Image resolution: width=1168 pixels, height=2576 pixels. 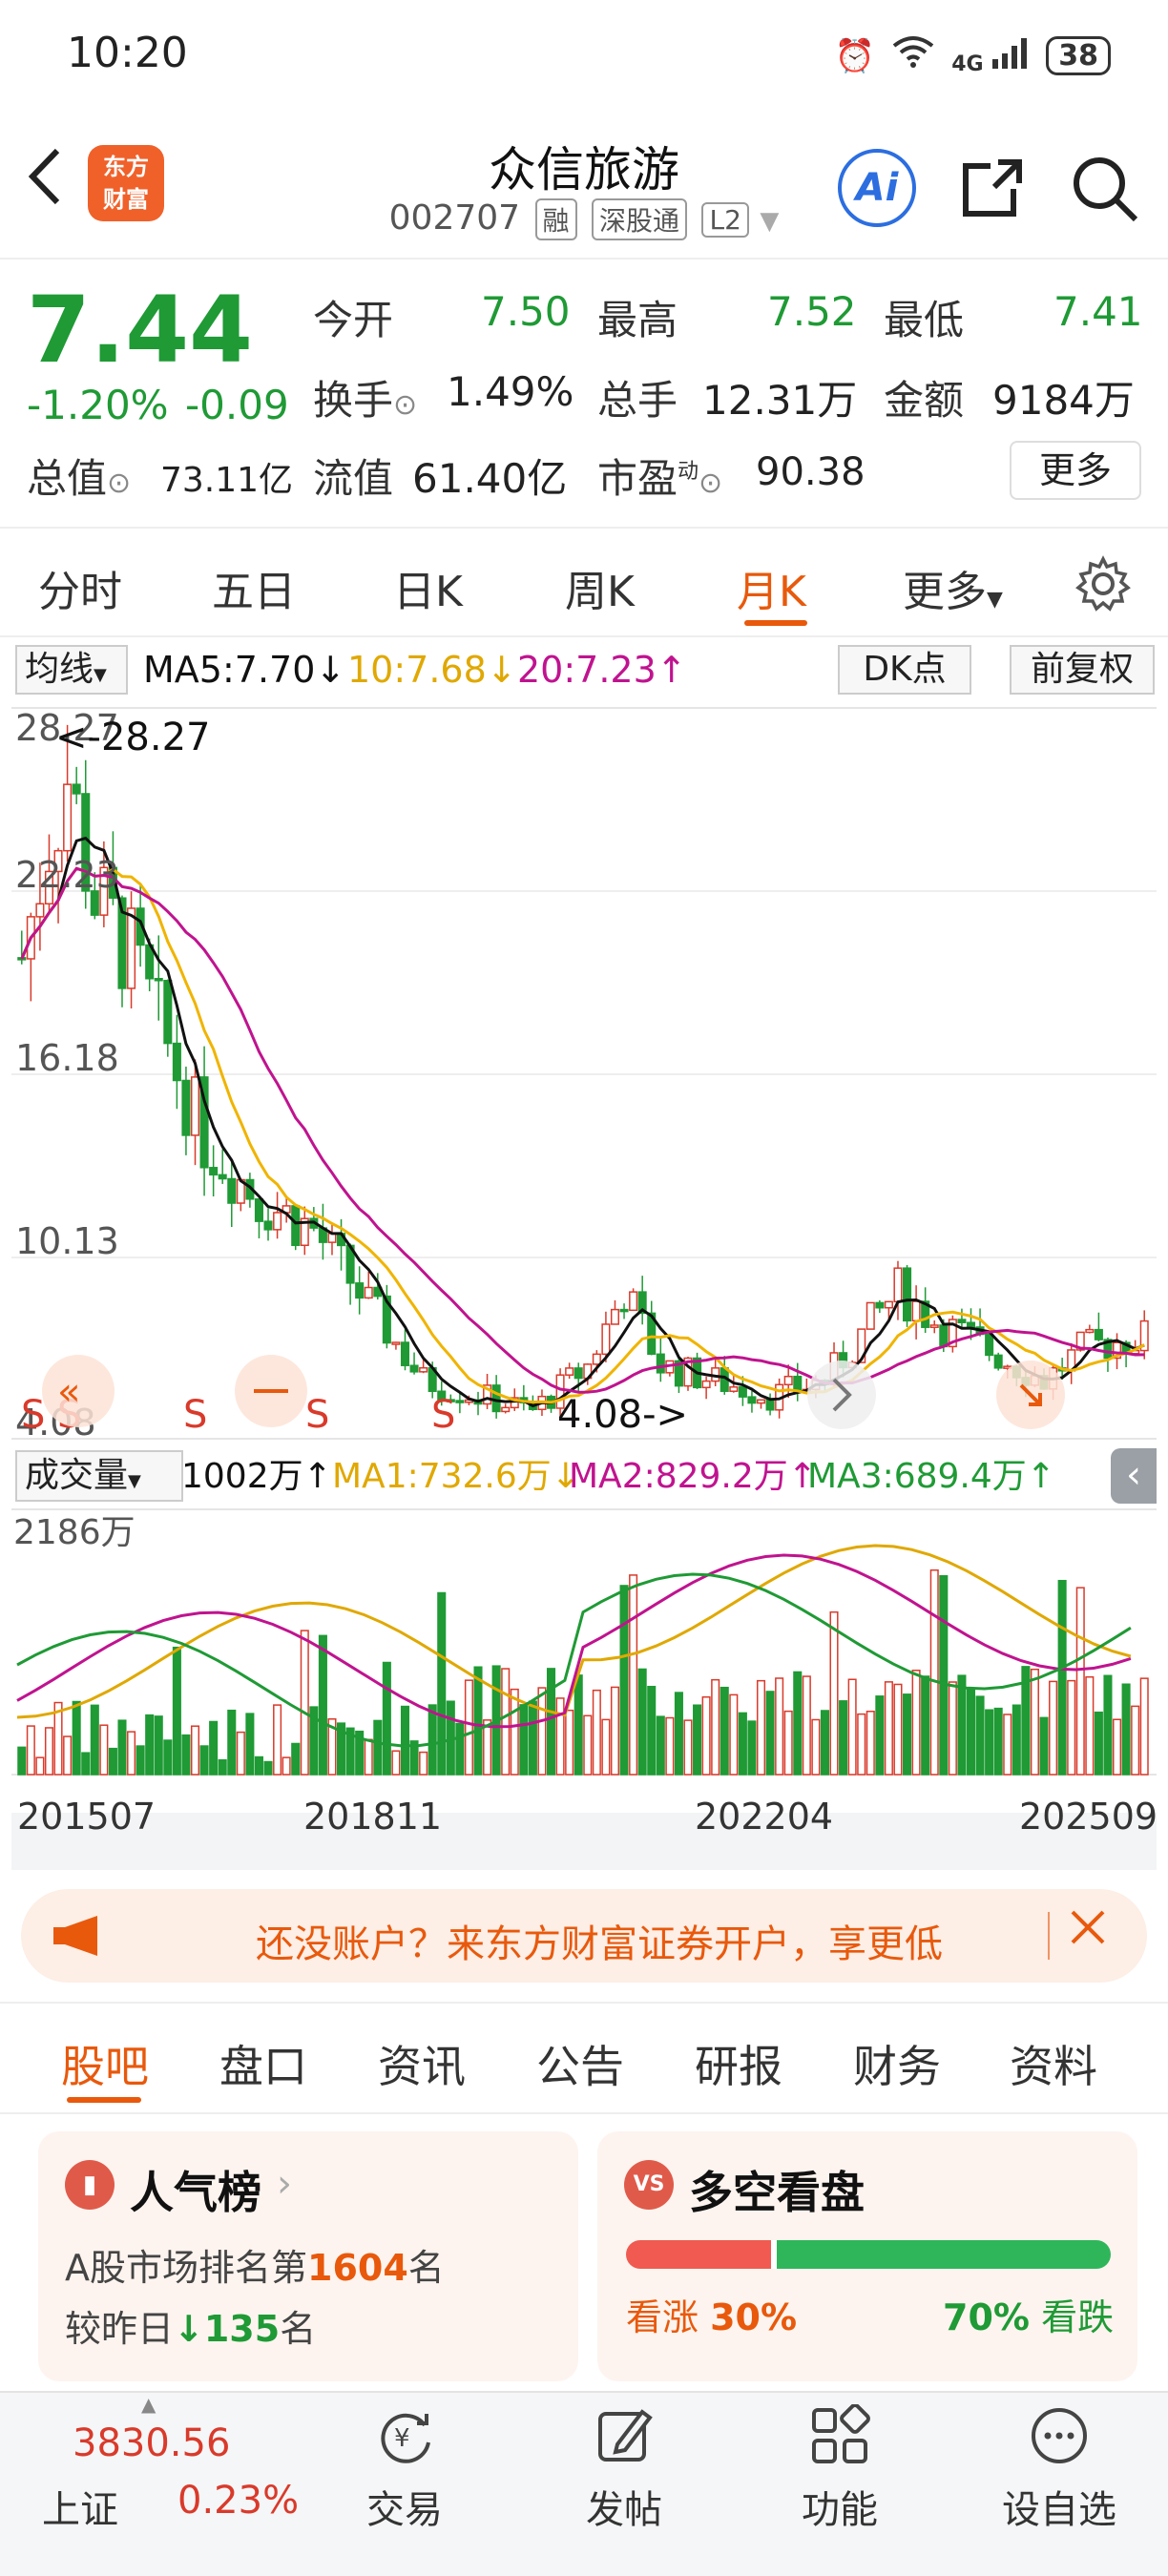 What do you see at coordinates (754, 2317) in the screenshot?
I see `bull-pct: 30%` at bounding box center [754, 2317].